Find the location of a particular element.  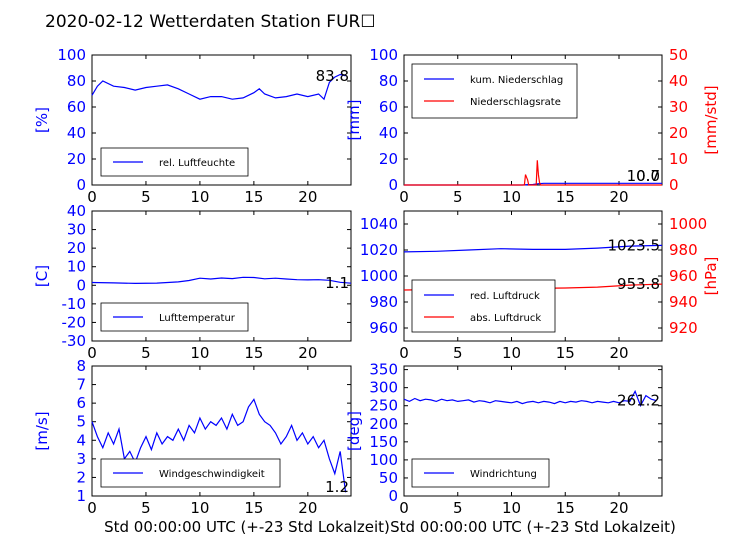

legend: red. Luftdruck abs. Luftdruck is located at coordinates (483, 306).